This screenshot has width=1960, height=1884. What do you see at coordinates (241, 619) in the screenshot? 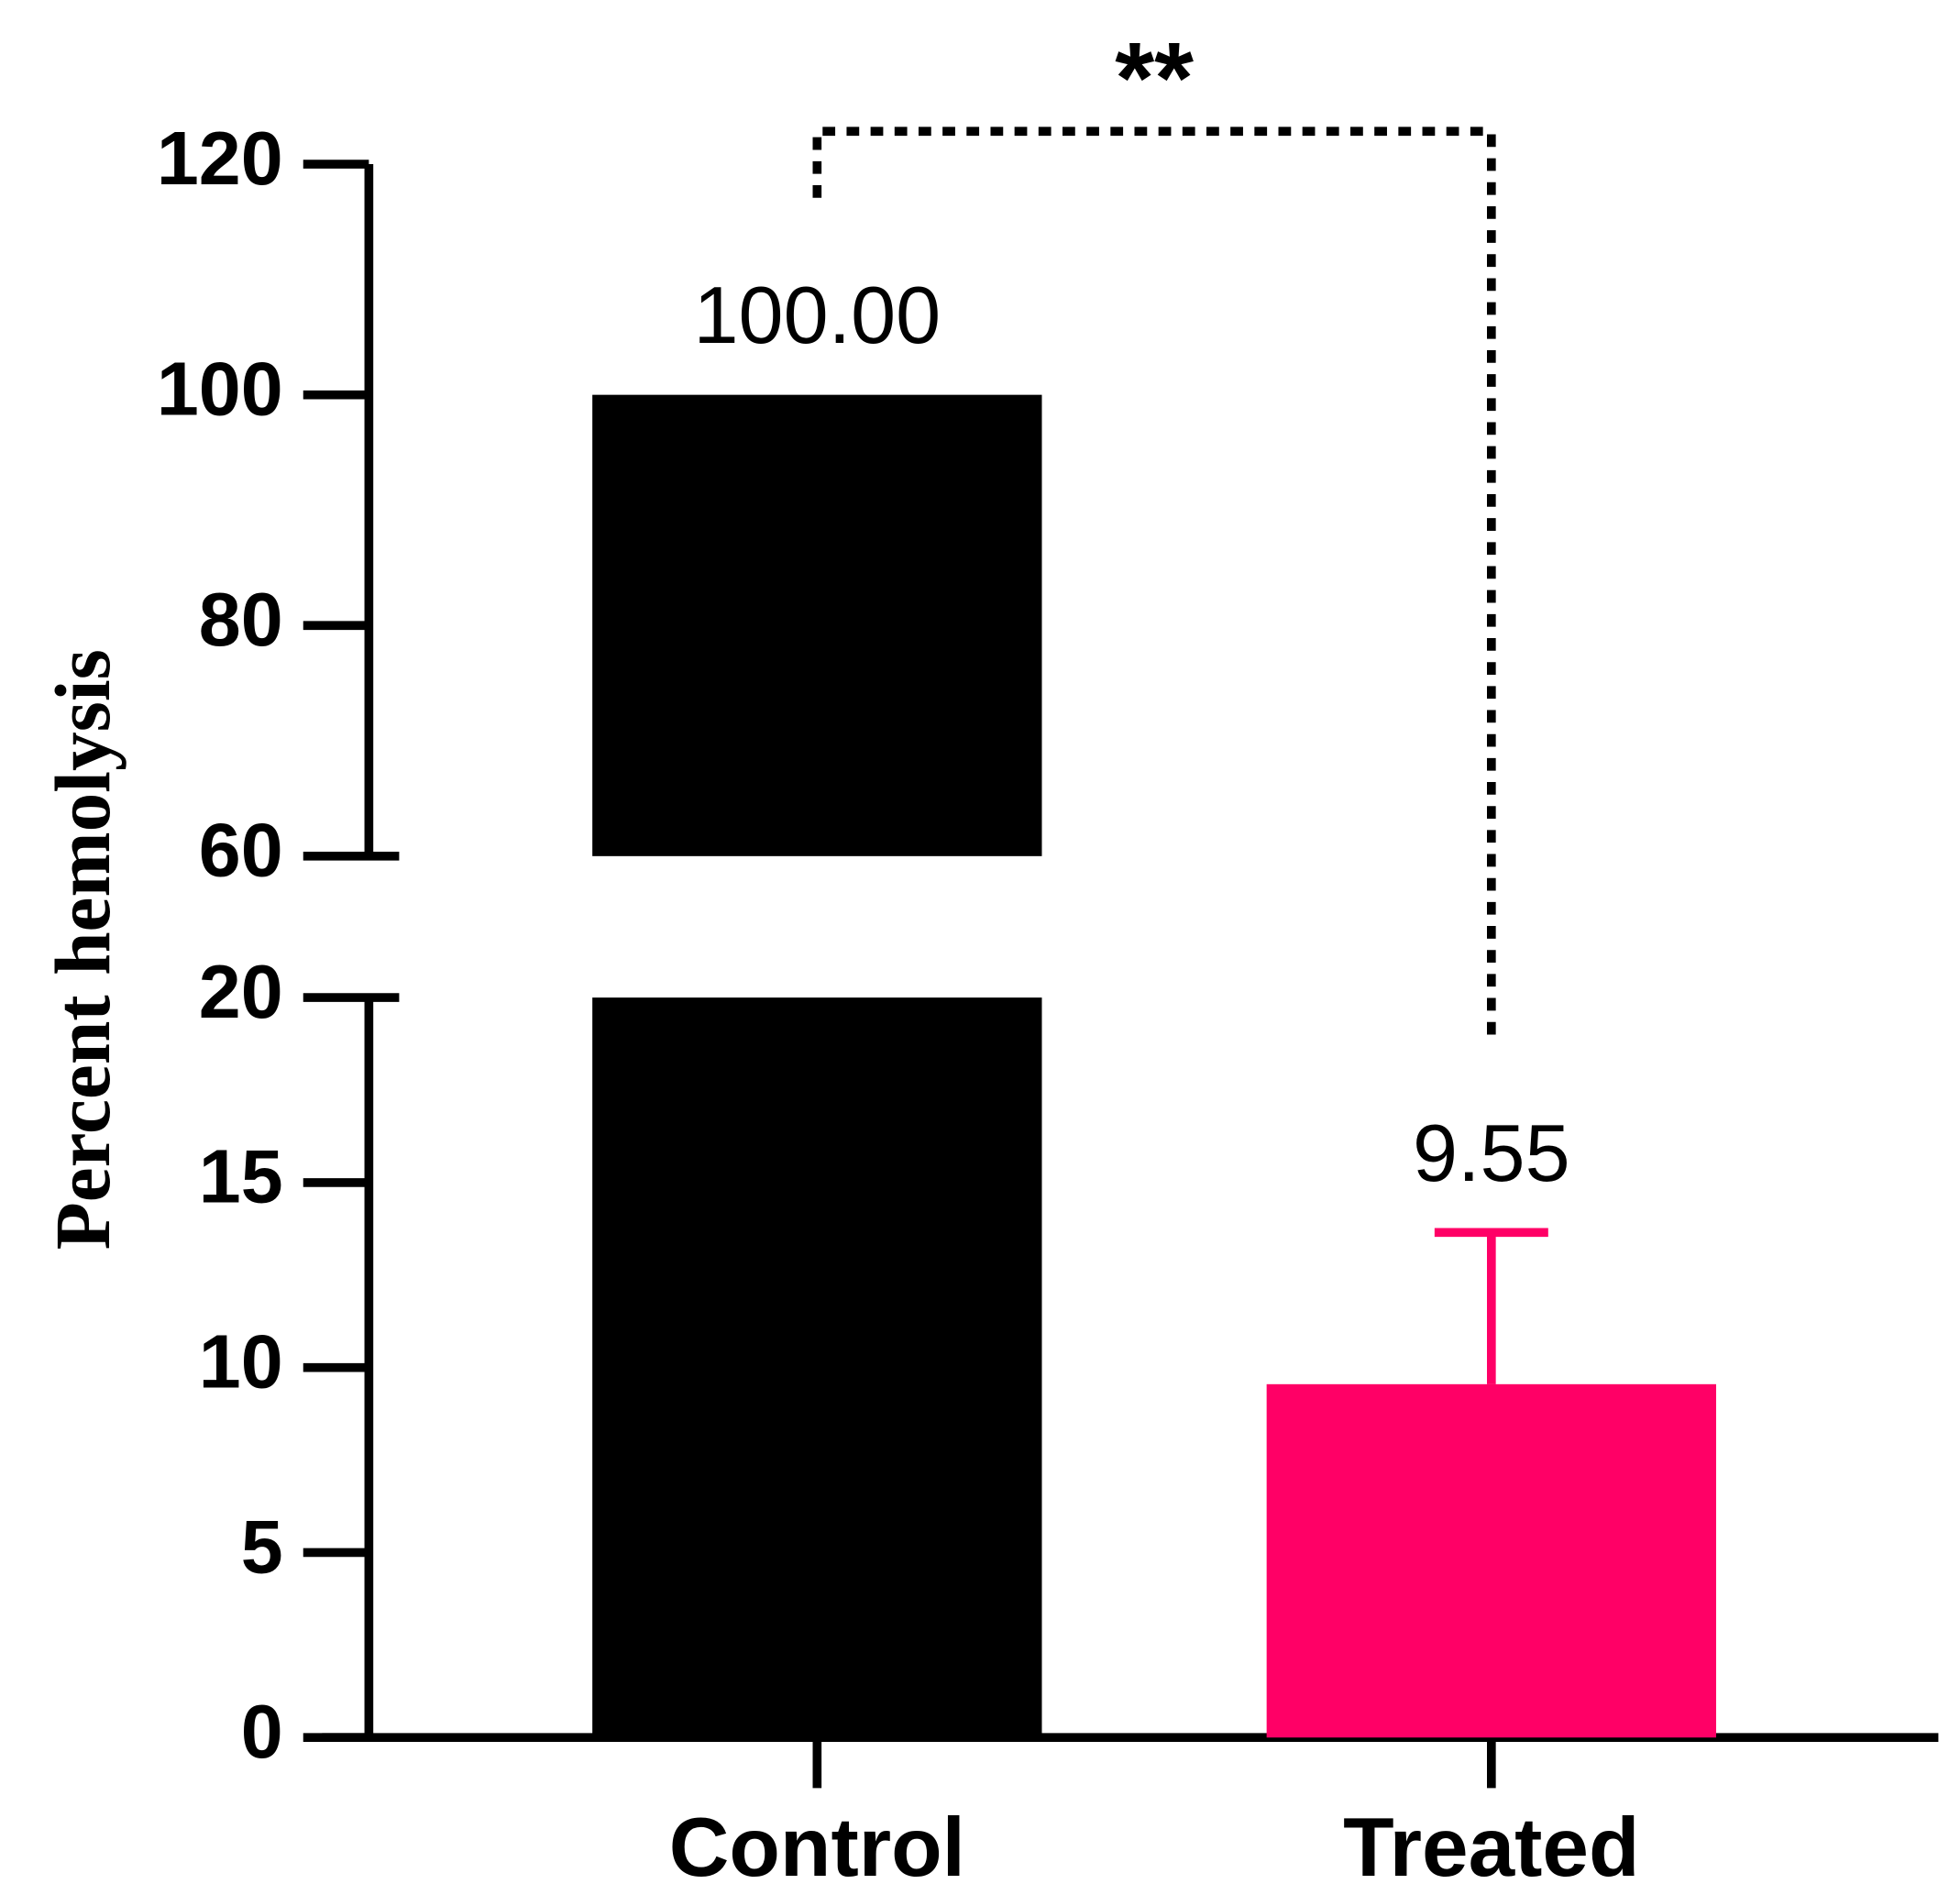
I see `y-tick-label: 80` at bounding box center [241, 619].